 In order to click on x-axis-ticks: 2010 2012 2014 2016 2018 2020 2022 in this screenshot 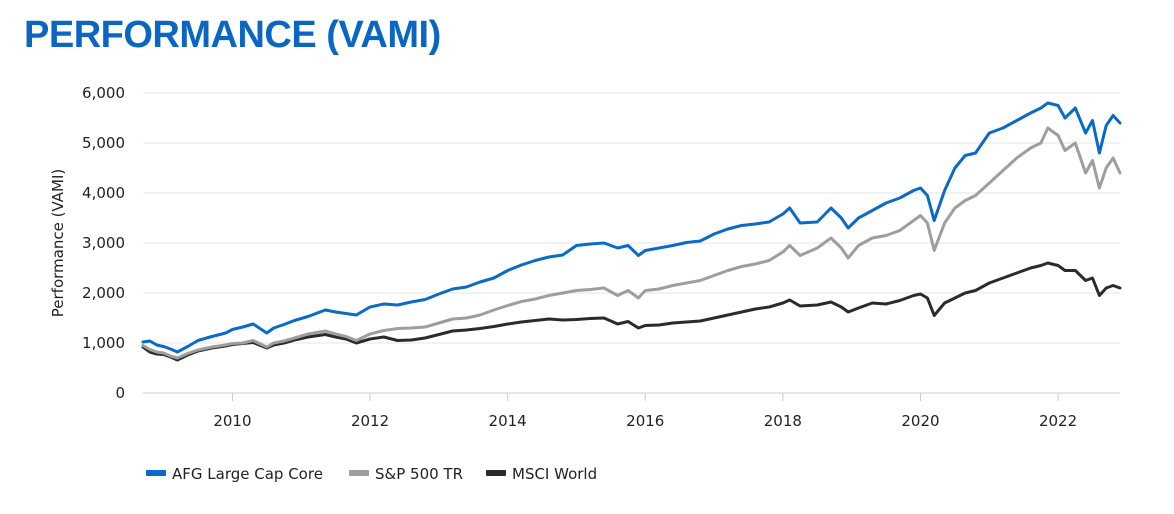, I will do `click(645, 411)`.